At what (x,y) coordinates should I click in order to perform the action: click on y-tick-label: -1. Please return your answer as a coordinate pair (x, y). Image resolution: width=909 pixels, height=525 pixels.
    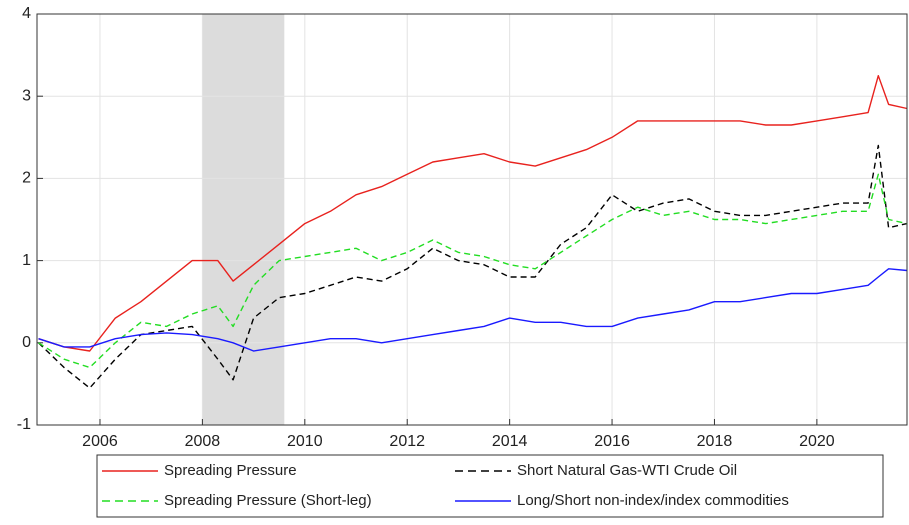
    Looking at the image, I should click on (24, 424).